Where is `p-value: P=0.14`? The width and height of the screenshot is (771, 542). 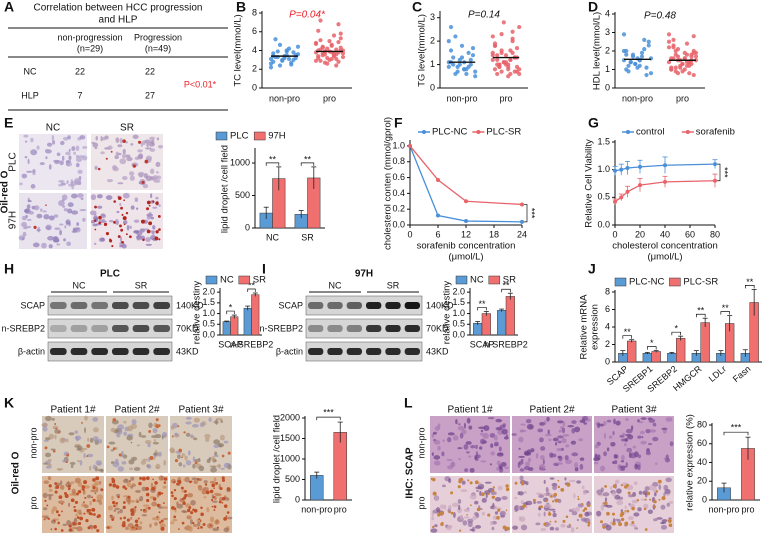
p-value: P=0.14 is located at coordinates (484, 15).